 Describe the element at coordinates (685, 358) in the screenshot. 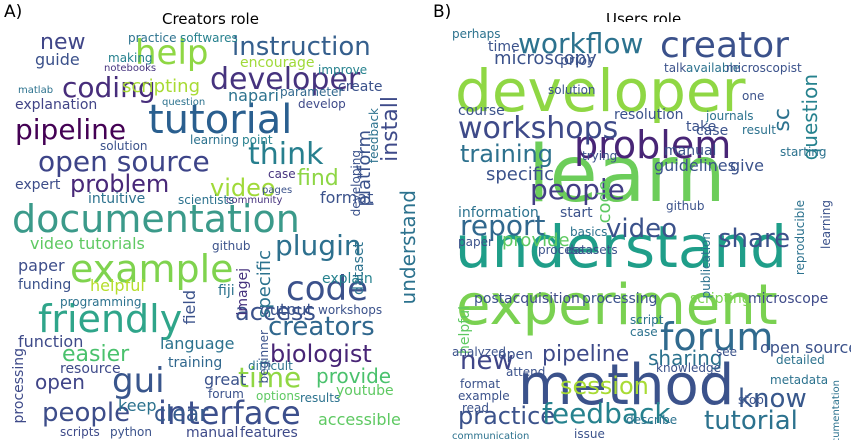

I see `word-sharing: sharing` at that location.